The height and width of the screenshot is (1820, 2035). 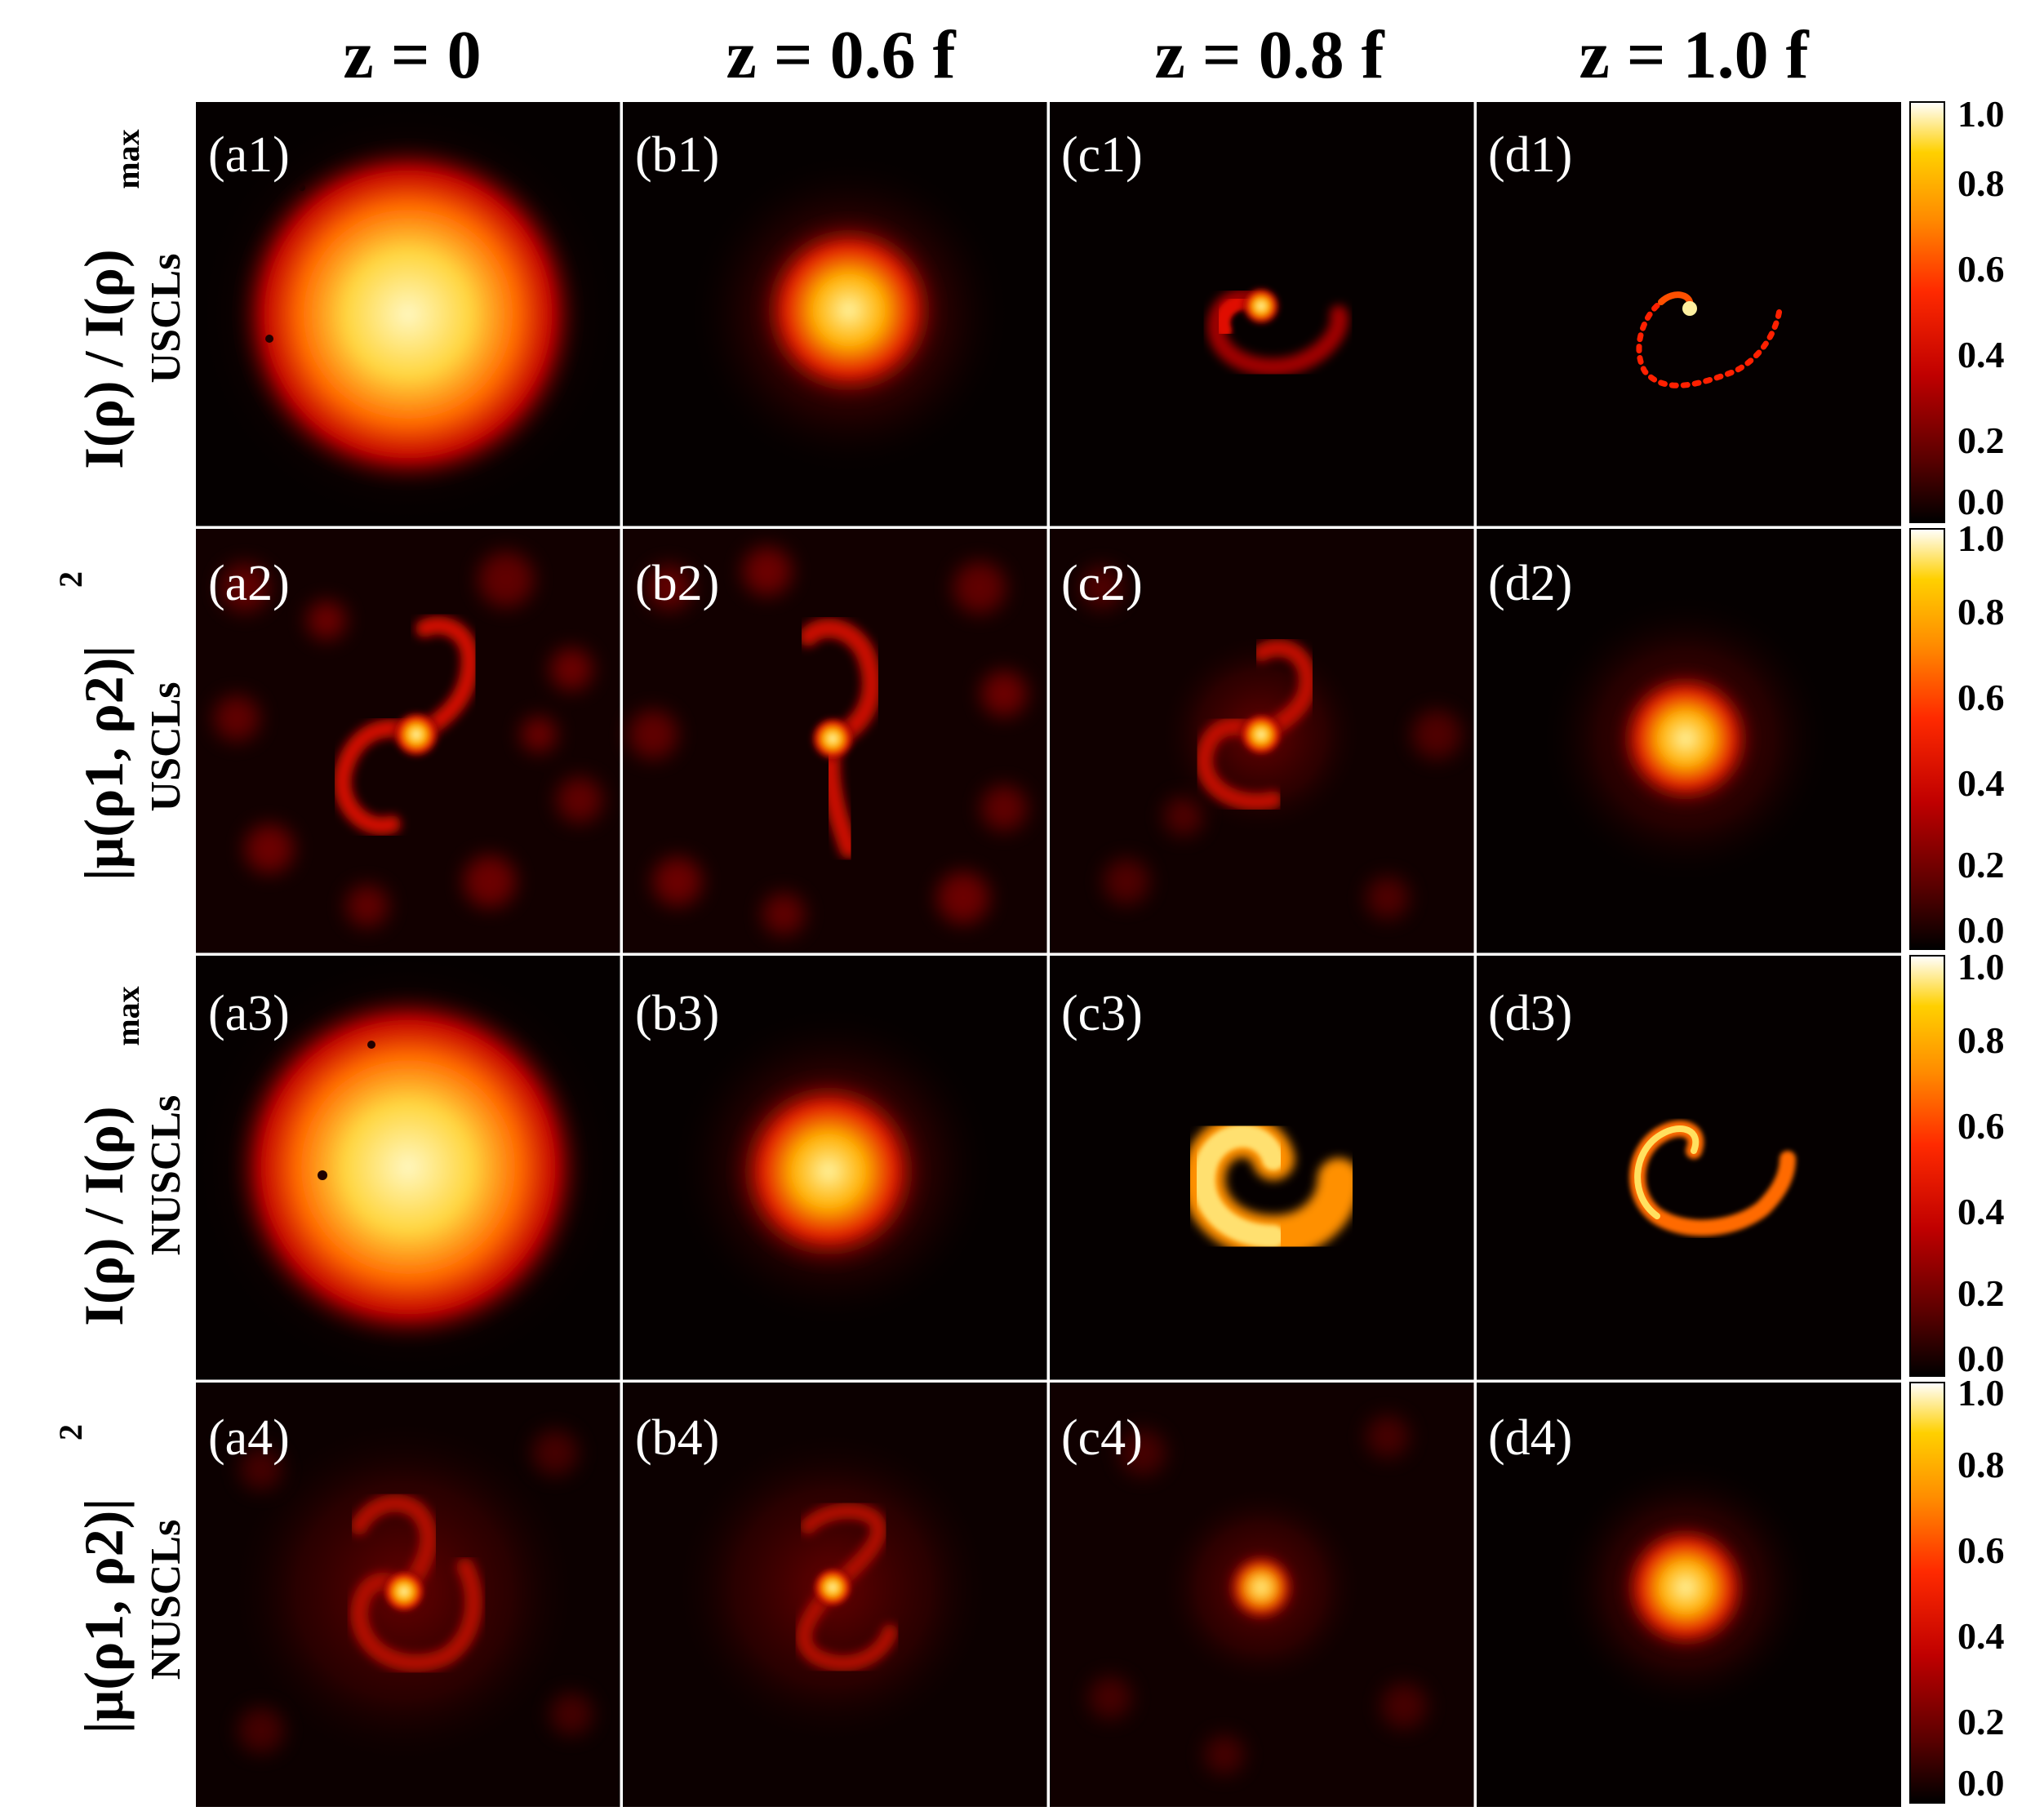 I want to click on row-label-3-subscript: max, so click(x=128, y=1015).